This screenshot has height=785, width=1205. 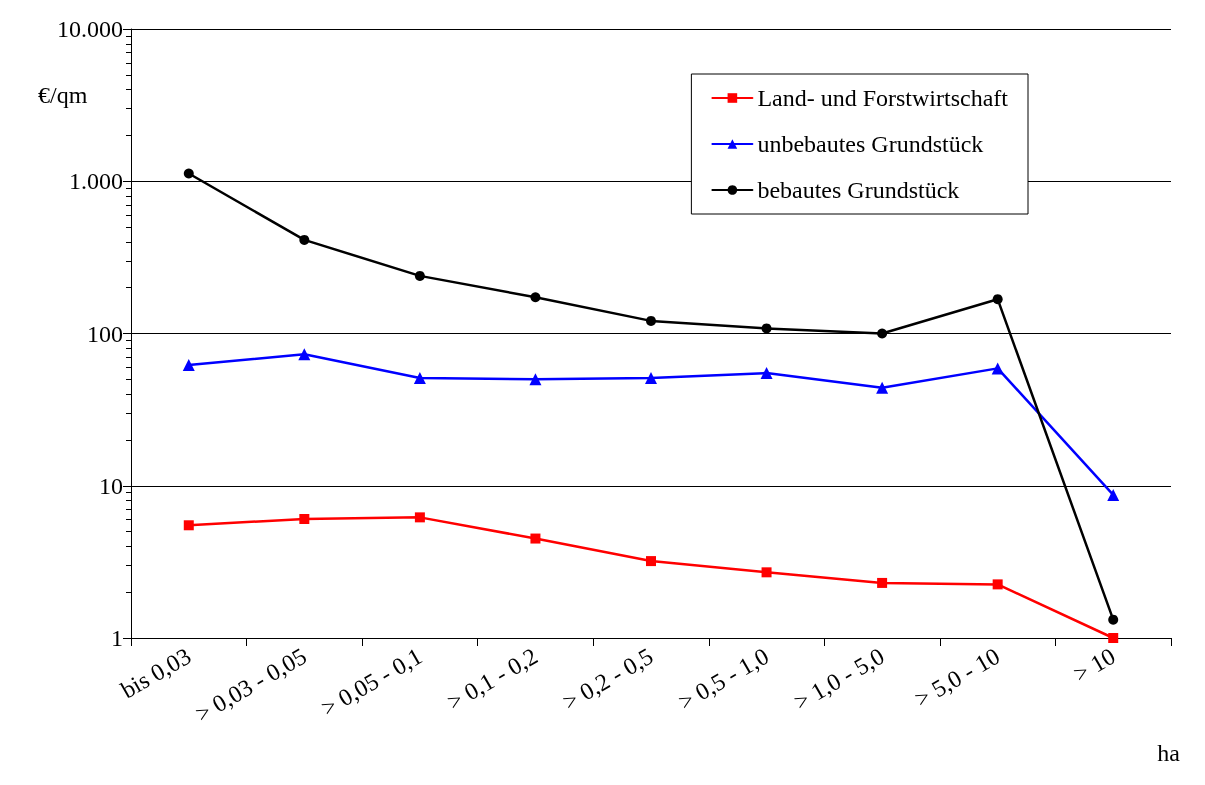 I want to click on x-tick-label: > 0,2 - 0,5, so click(x=608, y=678).